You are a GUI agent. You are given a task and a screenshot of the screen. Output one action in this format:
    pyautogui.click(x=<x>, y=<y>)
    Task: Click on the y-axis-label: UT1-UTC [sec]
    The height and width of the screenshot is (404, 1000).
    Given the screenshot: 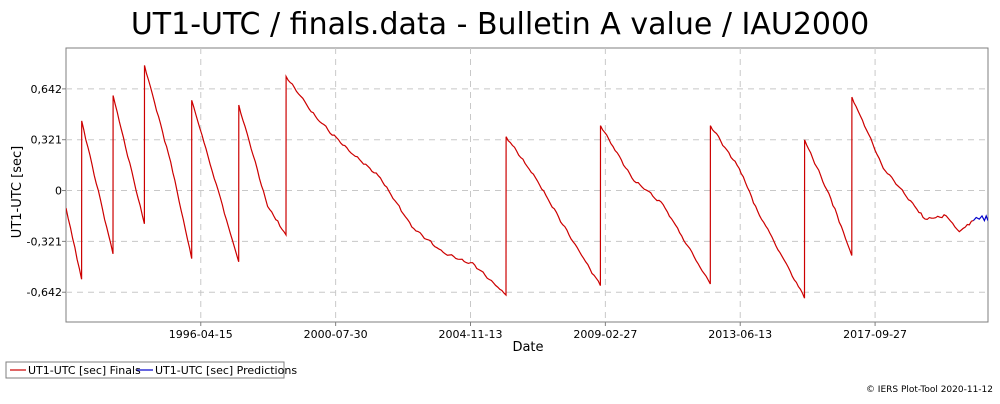 What is the action you would take?
    pyautogui.click(x=17, y=192)
    